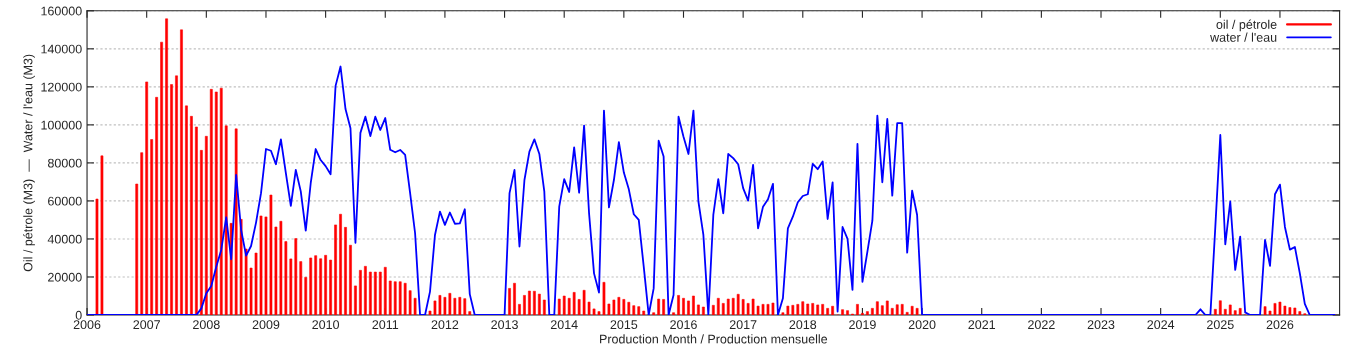  Describe the element at coordinates (445, 325) in the screenshot. I see `x-tick-label: 2012` at that location.